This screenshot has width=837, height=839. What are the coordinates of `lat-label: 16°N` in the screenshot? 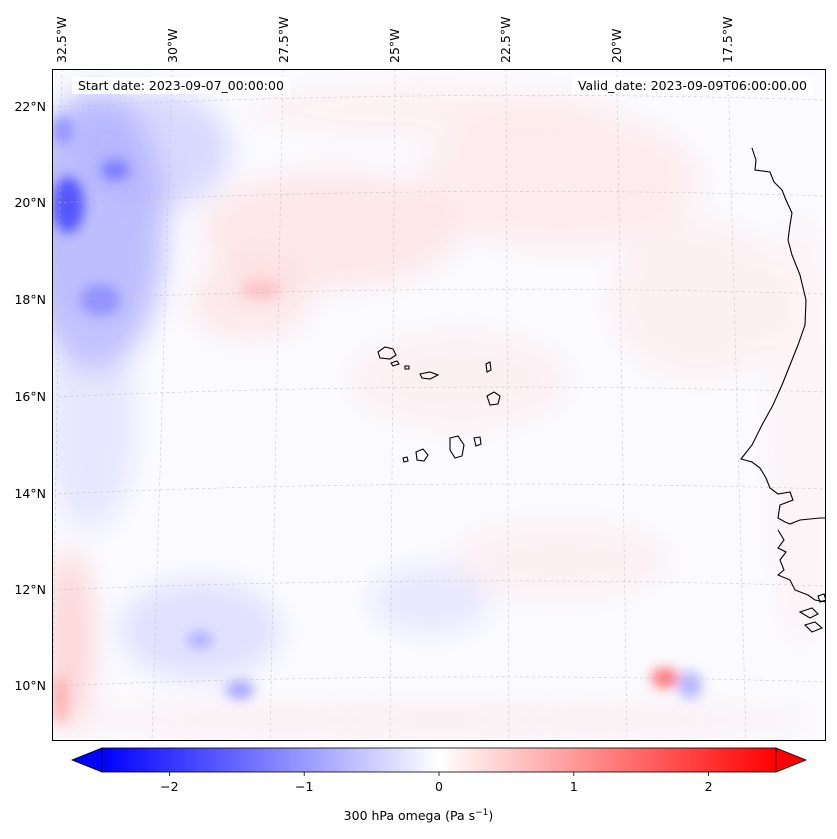 It's located at (30, 396).